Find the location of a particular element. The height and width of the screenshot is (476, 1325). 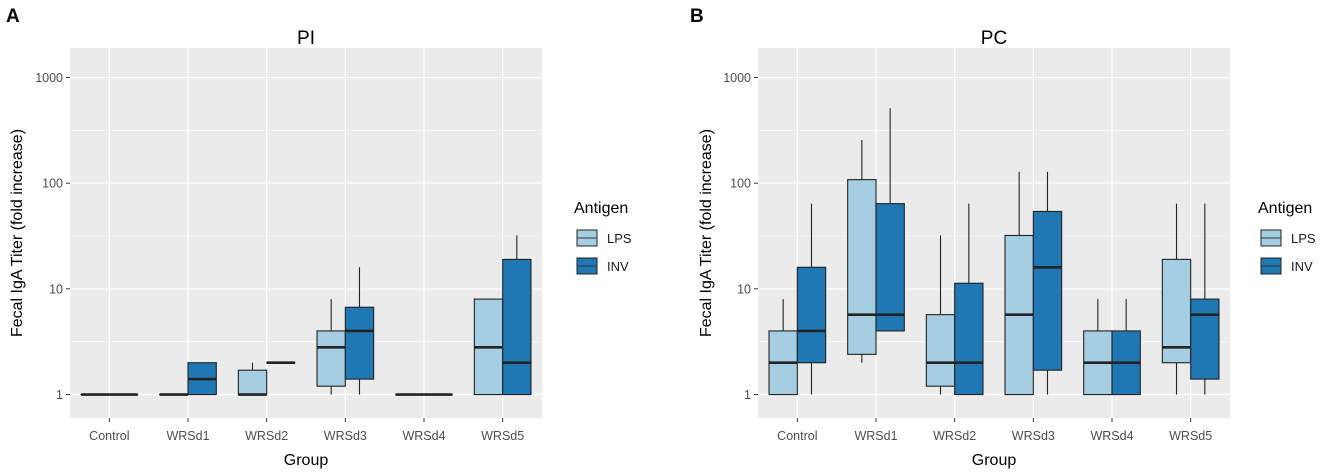

box-lps-wrsd1 is located at coordinates (862, 251).